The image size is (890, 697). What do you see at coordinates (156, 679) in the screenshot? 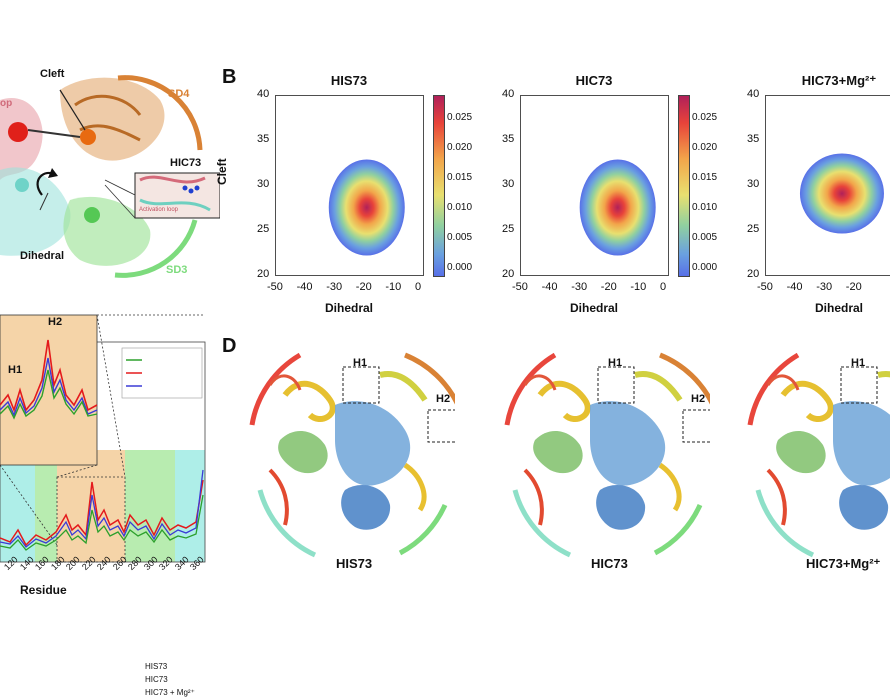
I see `legend-item-hic73: HIC73` at bounding box center [156, 679].